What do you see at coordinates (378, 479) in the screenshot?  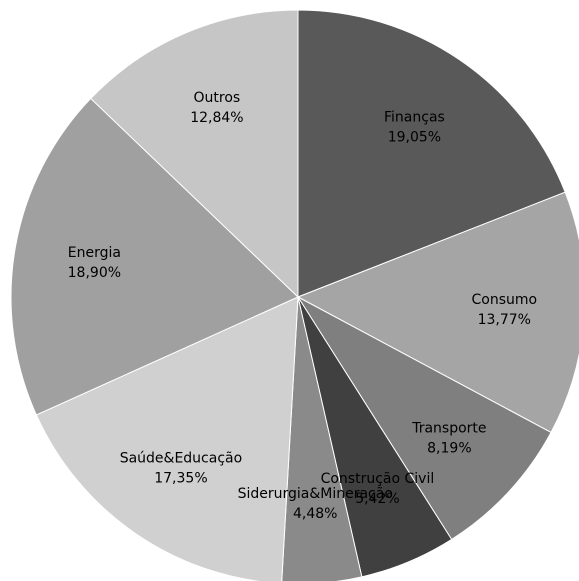 I see `slice-label: Construção Civil` at bounding box center [378, 479].